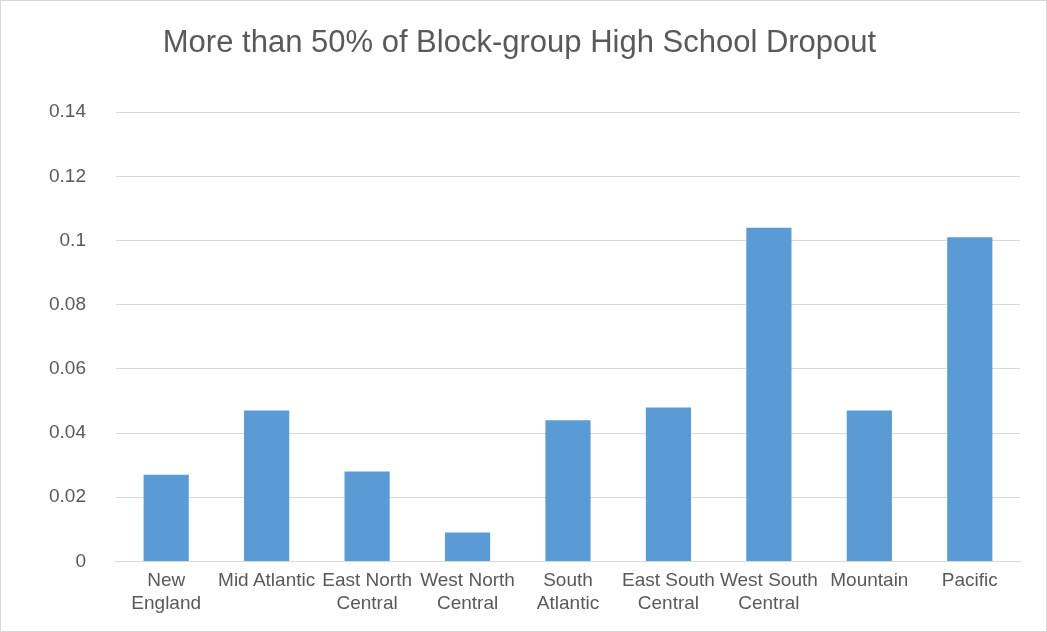 The height and width of the screenshot is (632, 1047). Describe the element at coordinates (80, 560) in the screenshot. I see `y-tick-label: 0` at that location.